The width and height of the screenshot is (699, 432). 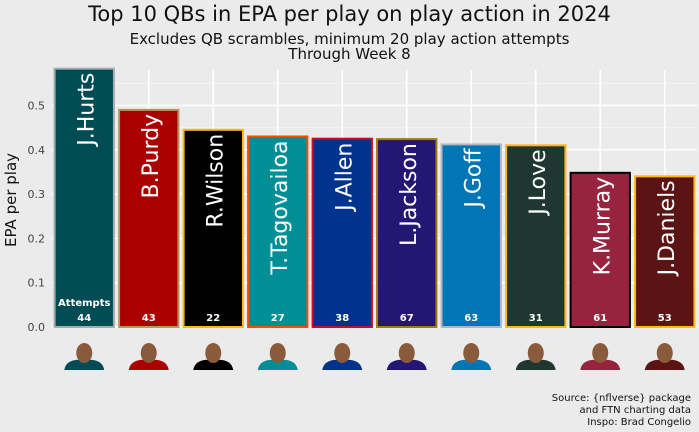 I want to click on y-axis-label: EPA per play, so click(x=11, y=200).